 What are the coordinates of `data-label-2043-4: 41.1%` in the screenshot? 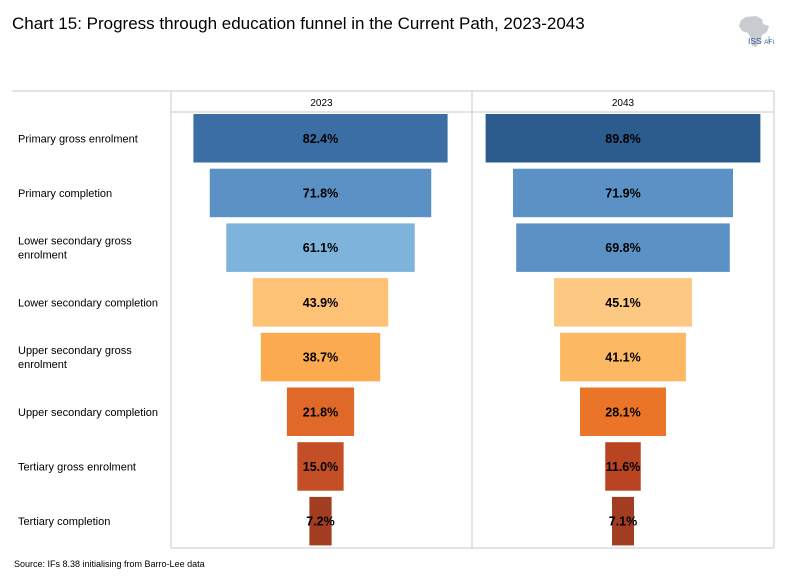 It's located at (622, 358).